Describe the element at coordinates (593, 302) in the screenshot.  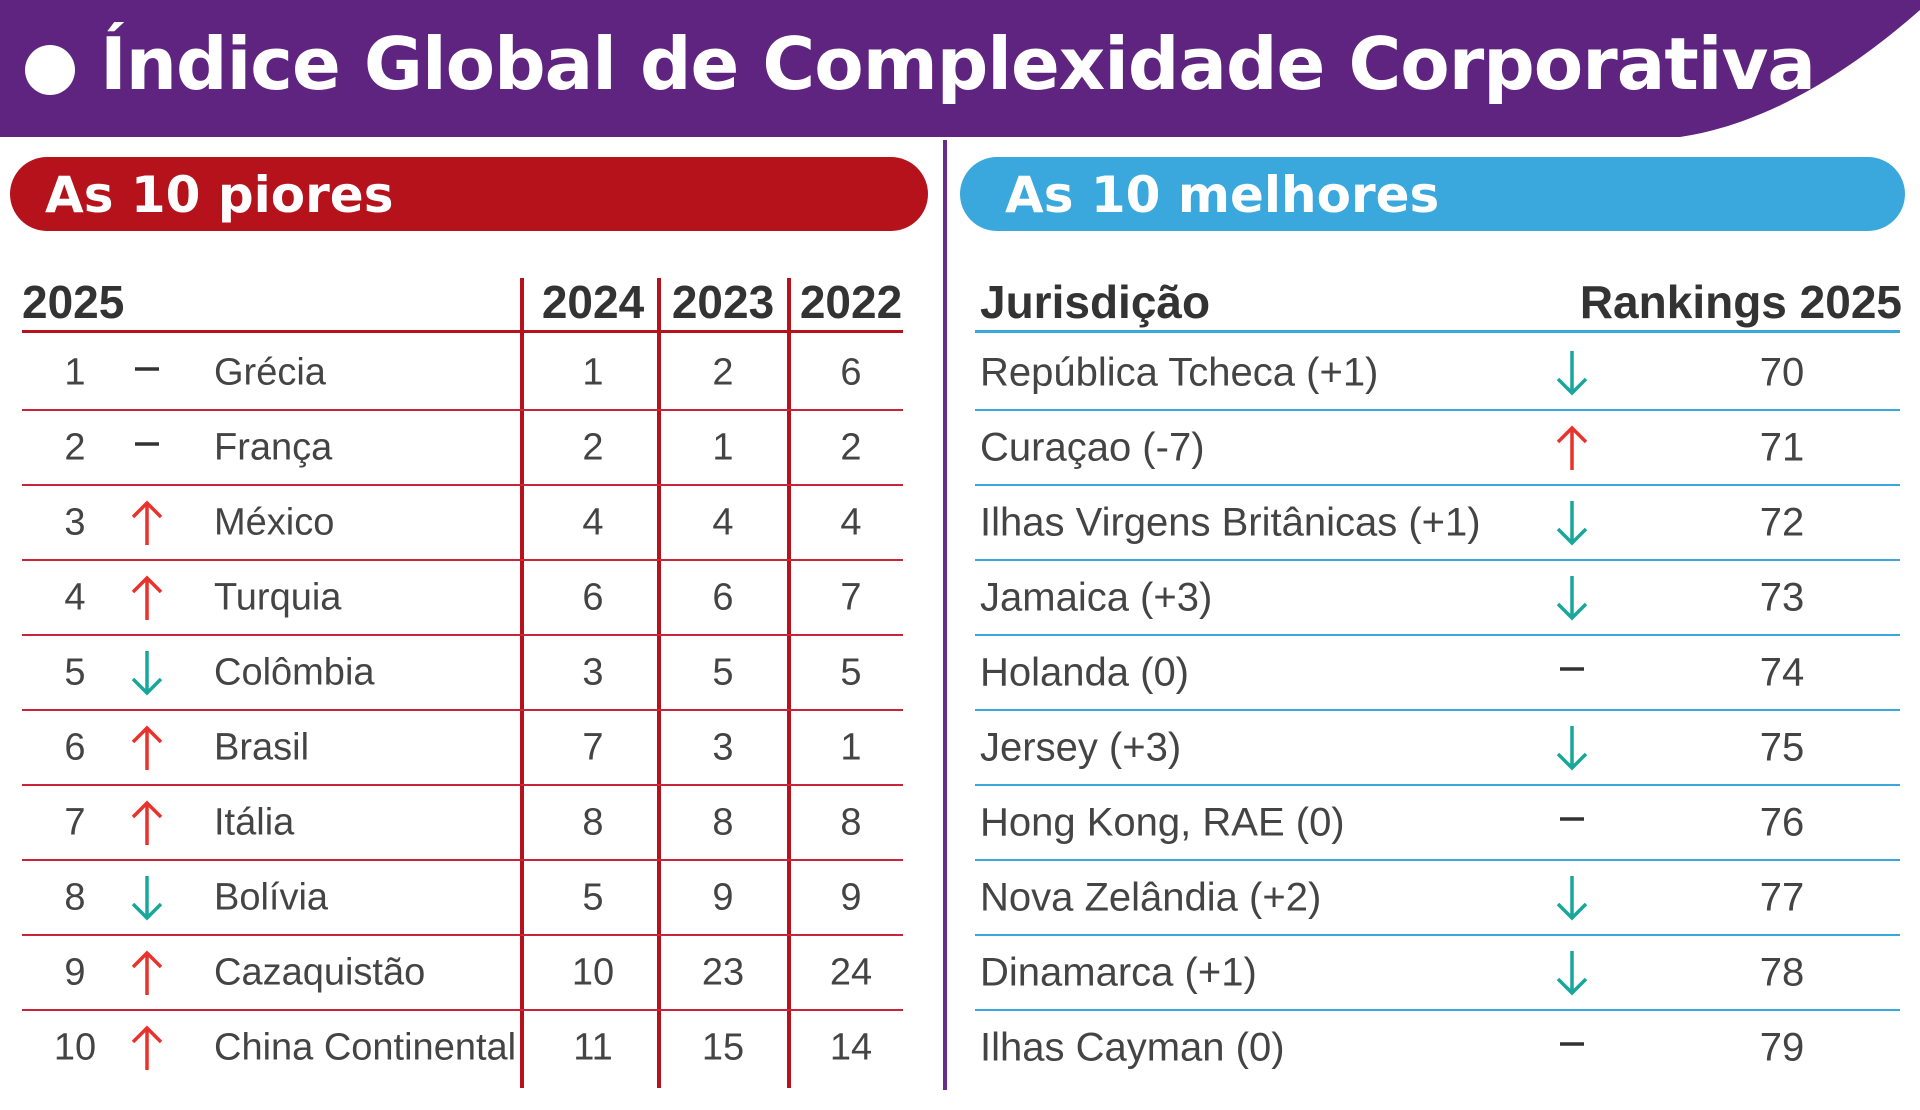
I see `column-header: 2024` at that location.